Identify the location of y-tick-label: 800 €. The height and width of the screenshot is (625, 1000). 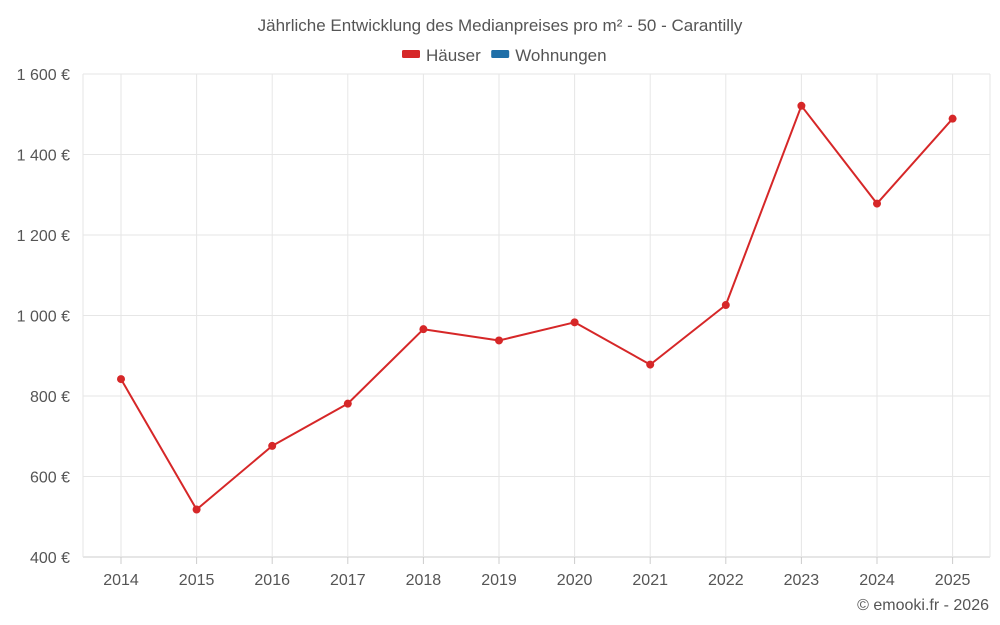
(50, 397).